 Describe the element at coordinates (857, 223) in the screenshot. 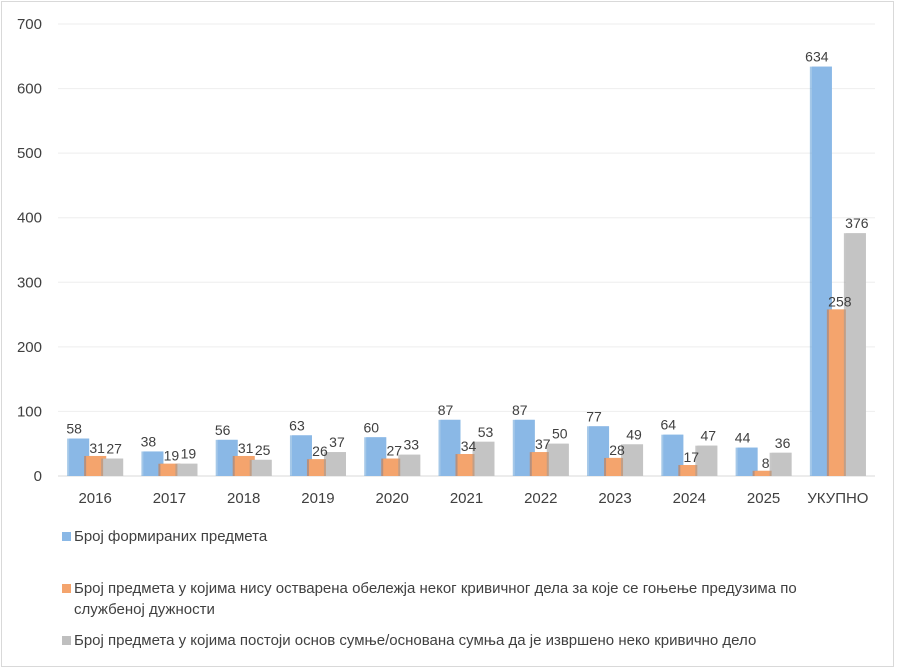

I see `data-label: 376` at that location.